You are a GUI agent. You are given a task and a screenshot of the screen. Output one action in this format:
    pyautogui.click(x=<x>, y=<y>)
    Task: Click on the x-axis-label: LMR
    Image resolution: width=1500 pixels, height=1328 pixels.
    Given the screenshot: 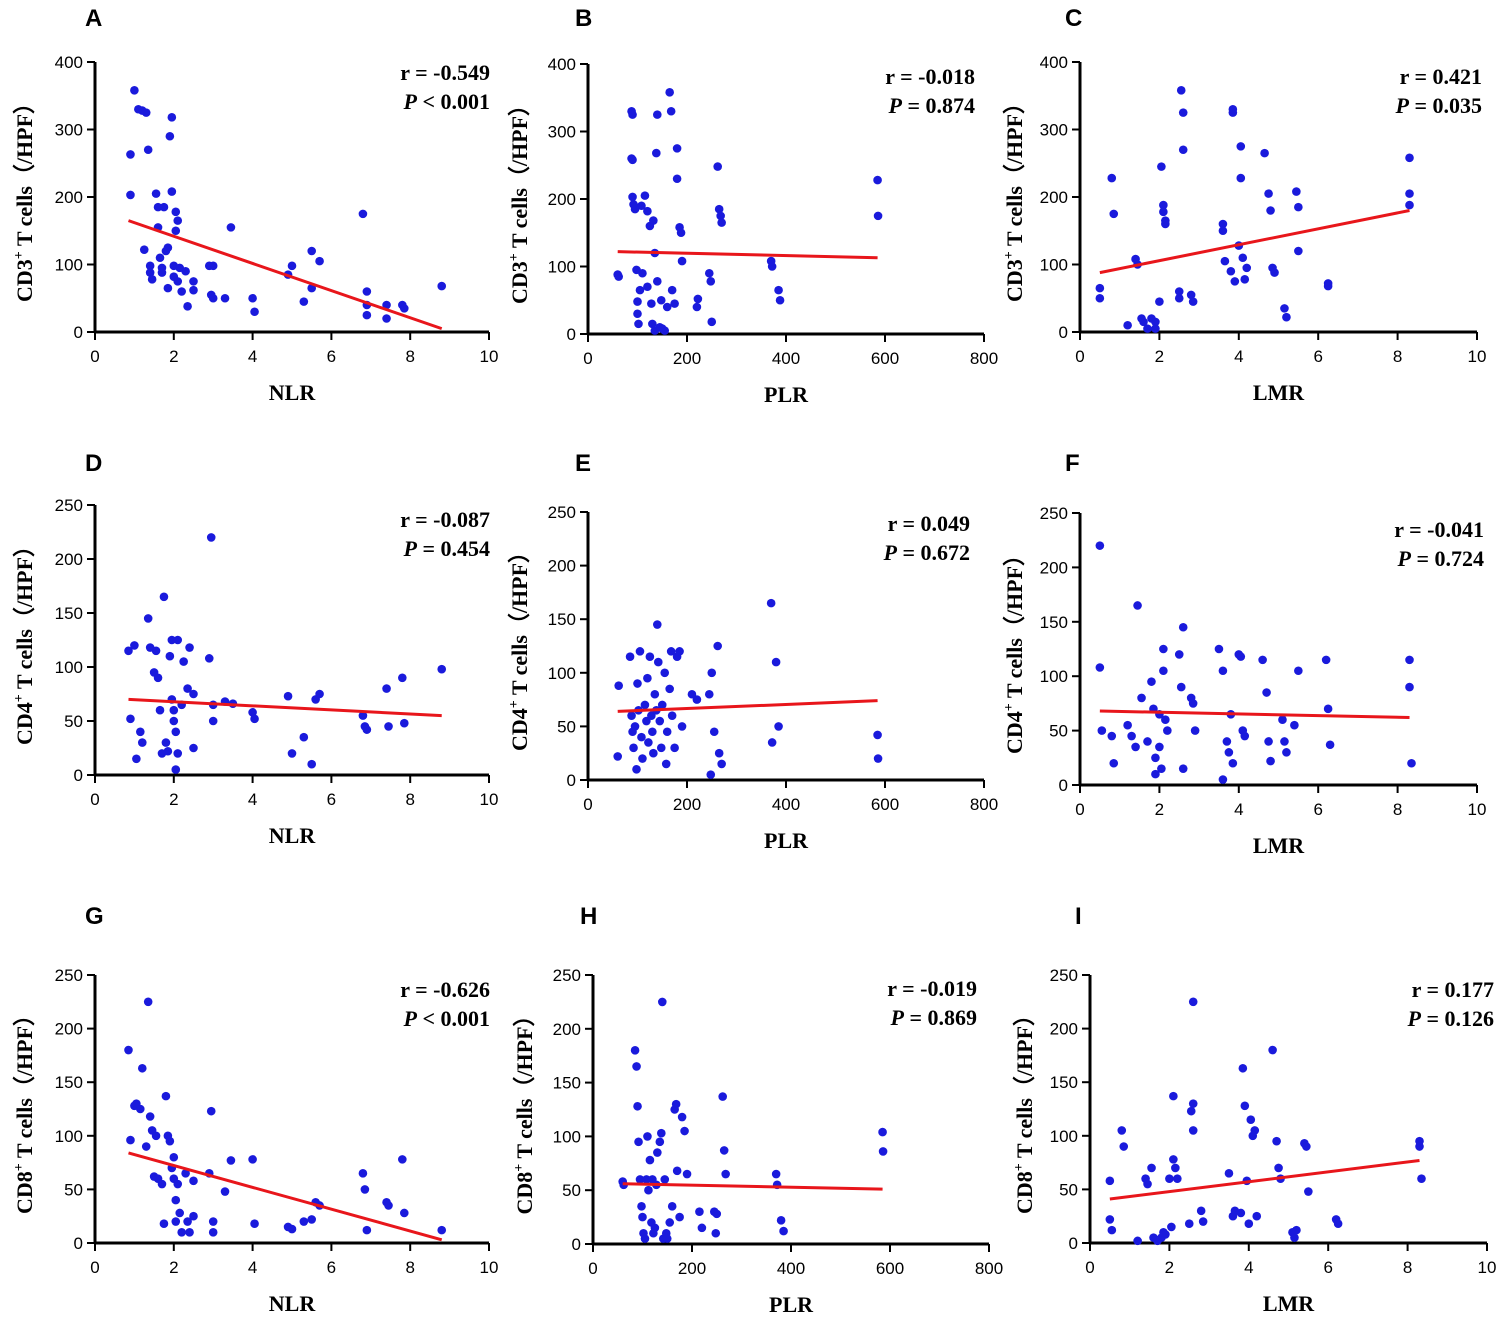 What is the action you would take?
    pyautogui.click(x=1279, y=845)
    